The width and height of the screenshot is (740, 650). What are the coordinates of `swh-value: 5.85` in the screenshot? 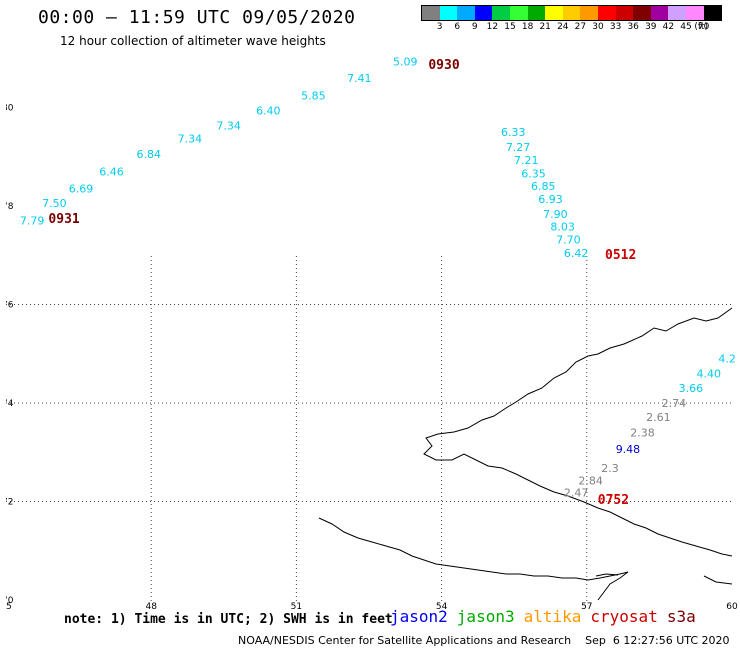 It's located at (313, 96).